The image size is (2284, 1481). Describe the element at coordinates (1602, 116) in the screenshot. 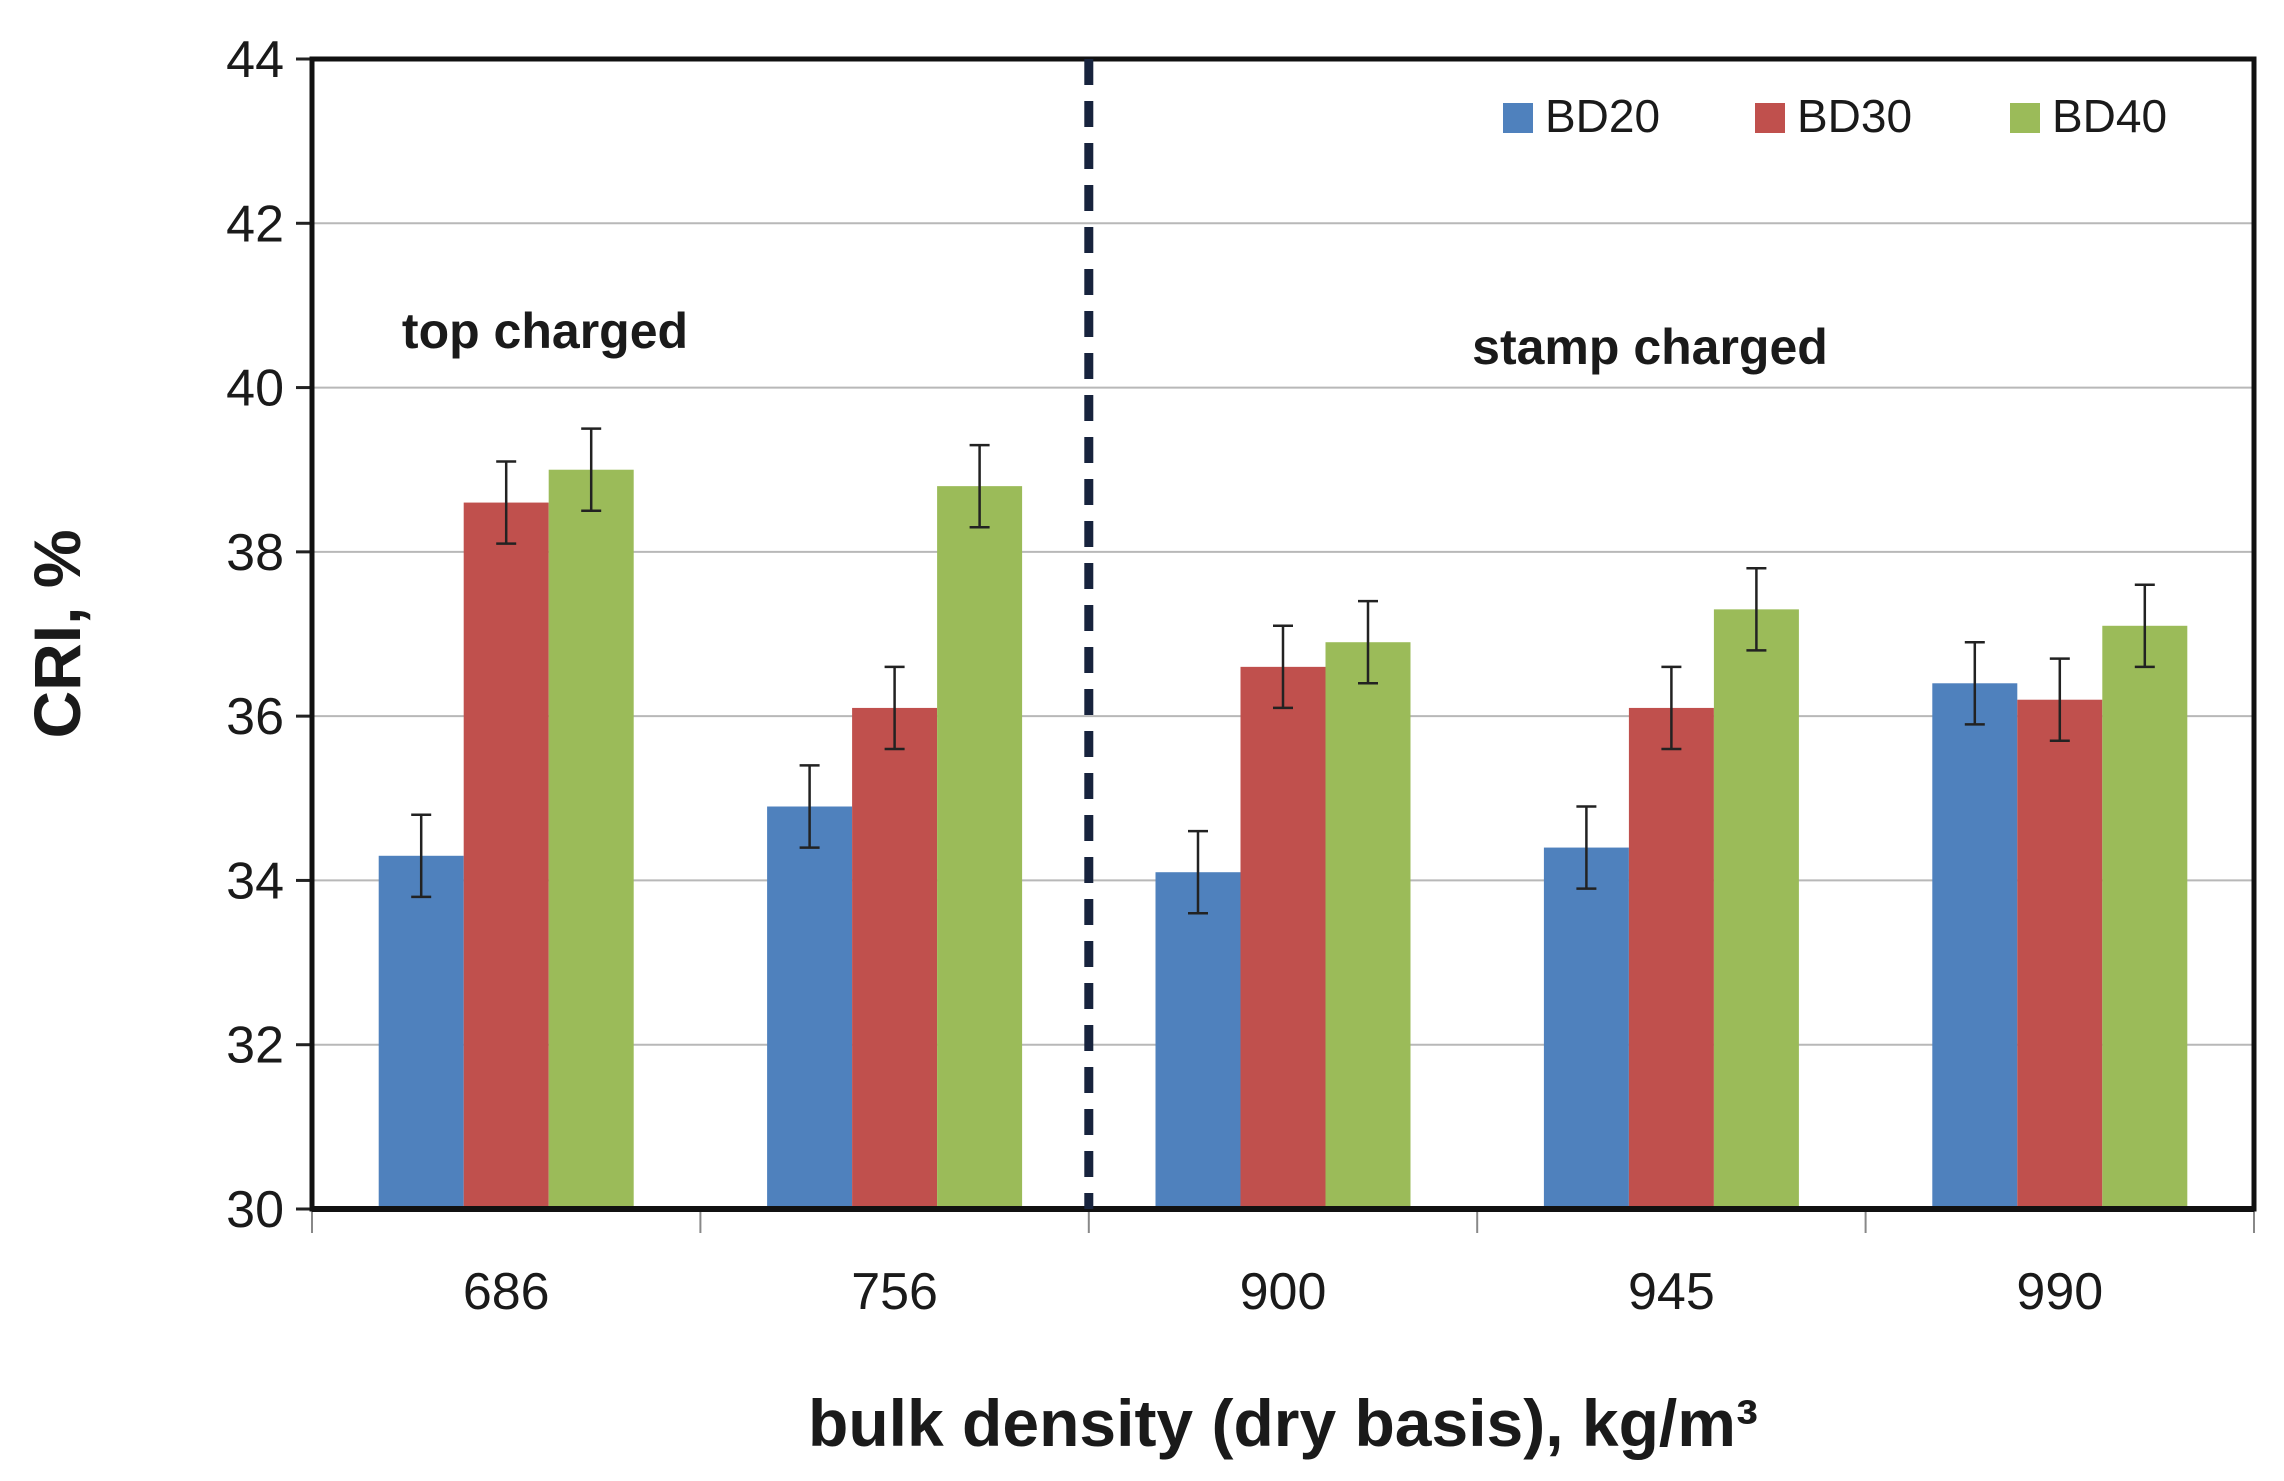

I see `legend-label-bd20: BD20` at that location.